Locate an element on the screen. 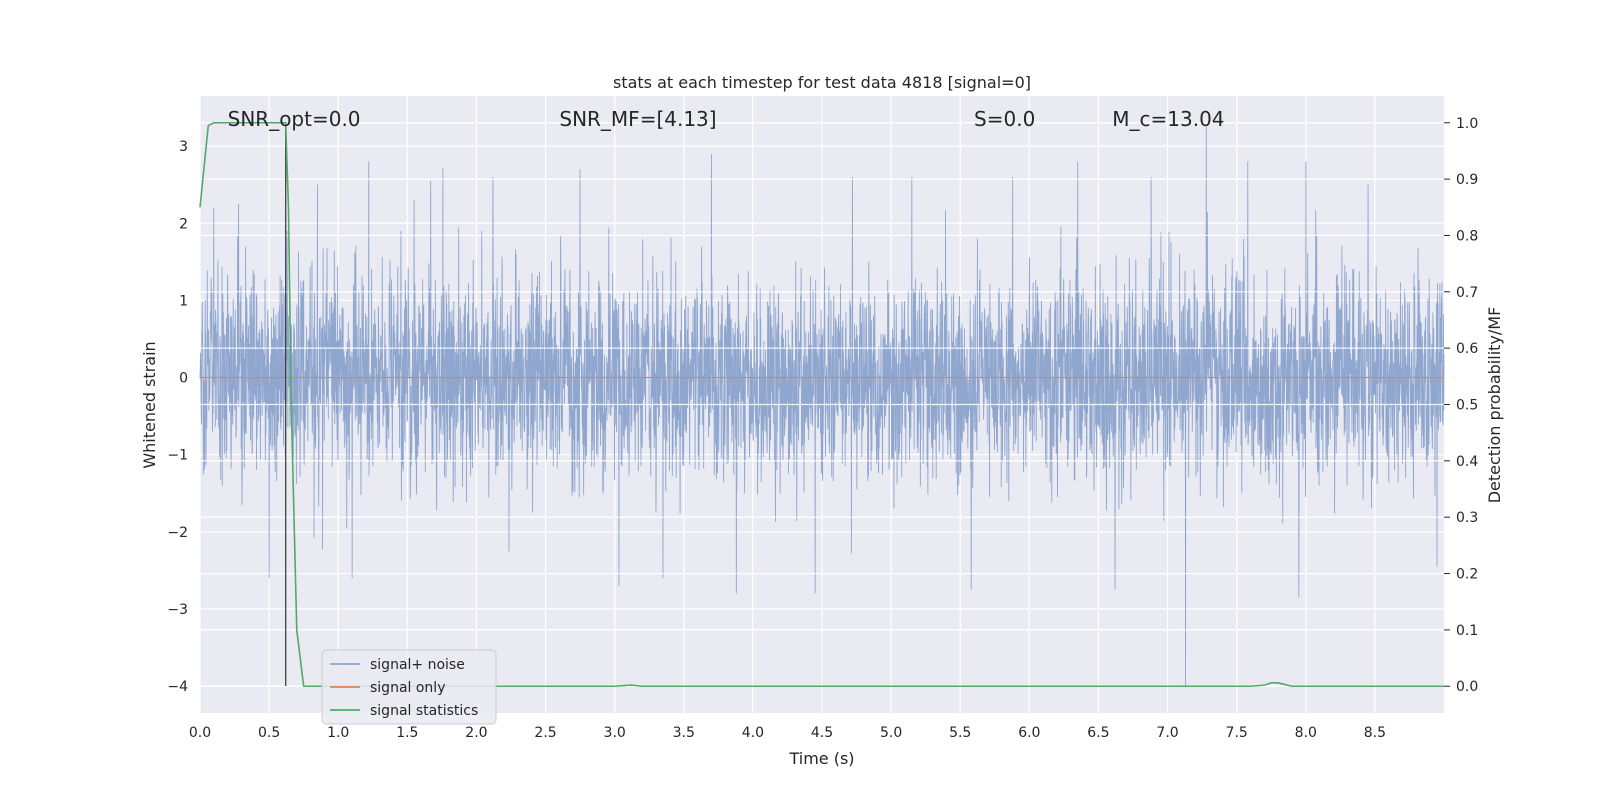 Image resolution: width=1600 pixels, height=800 pixels. y2-tick-label: 0.9 is located at coordinates (1467, 180).